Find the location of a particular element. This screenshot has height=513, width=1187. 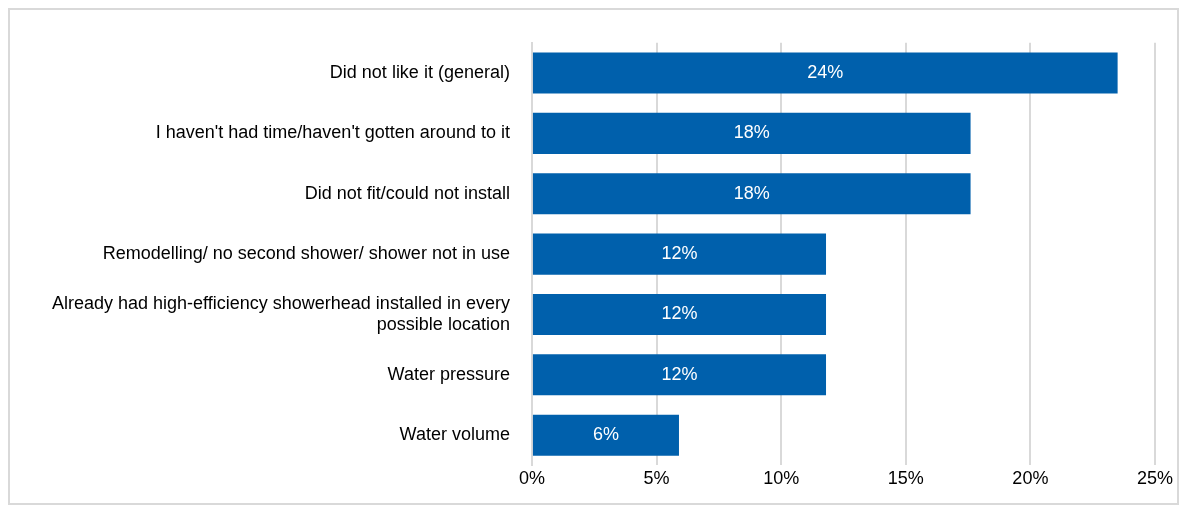

x-tick-label: 15% is located at coordinates (905, 478).